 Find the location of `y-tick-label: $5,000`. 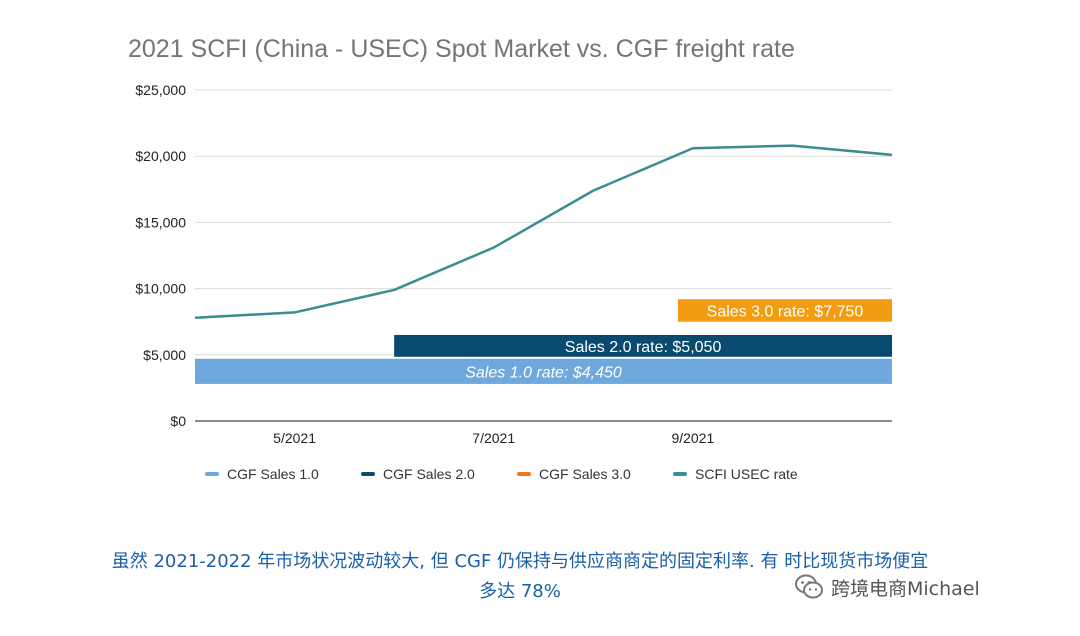

y-tick-label: $5,000 is located at coordinates (164, 355).